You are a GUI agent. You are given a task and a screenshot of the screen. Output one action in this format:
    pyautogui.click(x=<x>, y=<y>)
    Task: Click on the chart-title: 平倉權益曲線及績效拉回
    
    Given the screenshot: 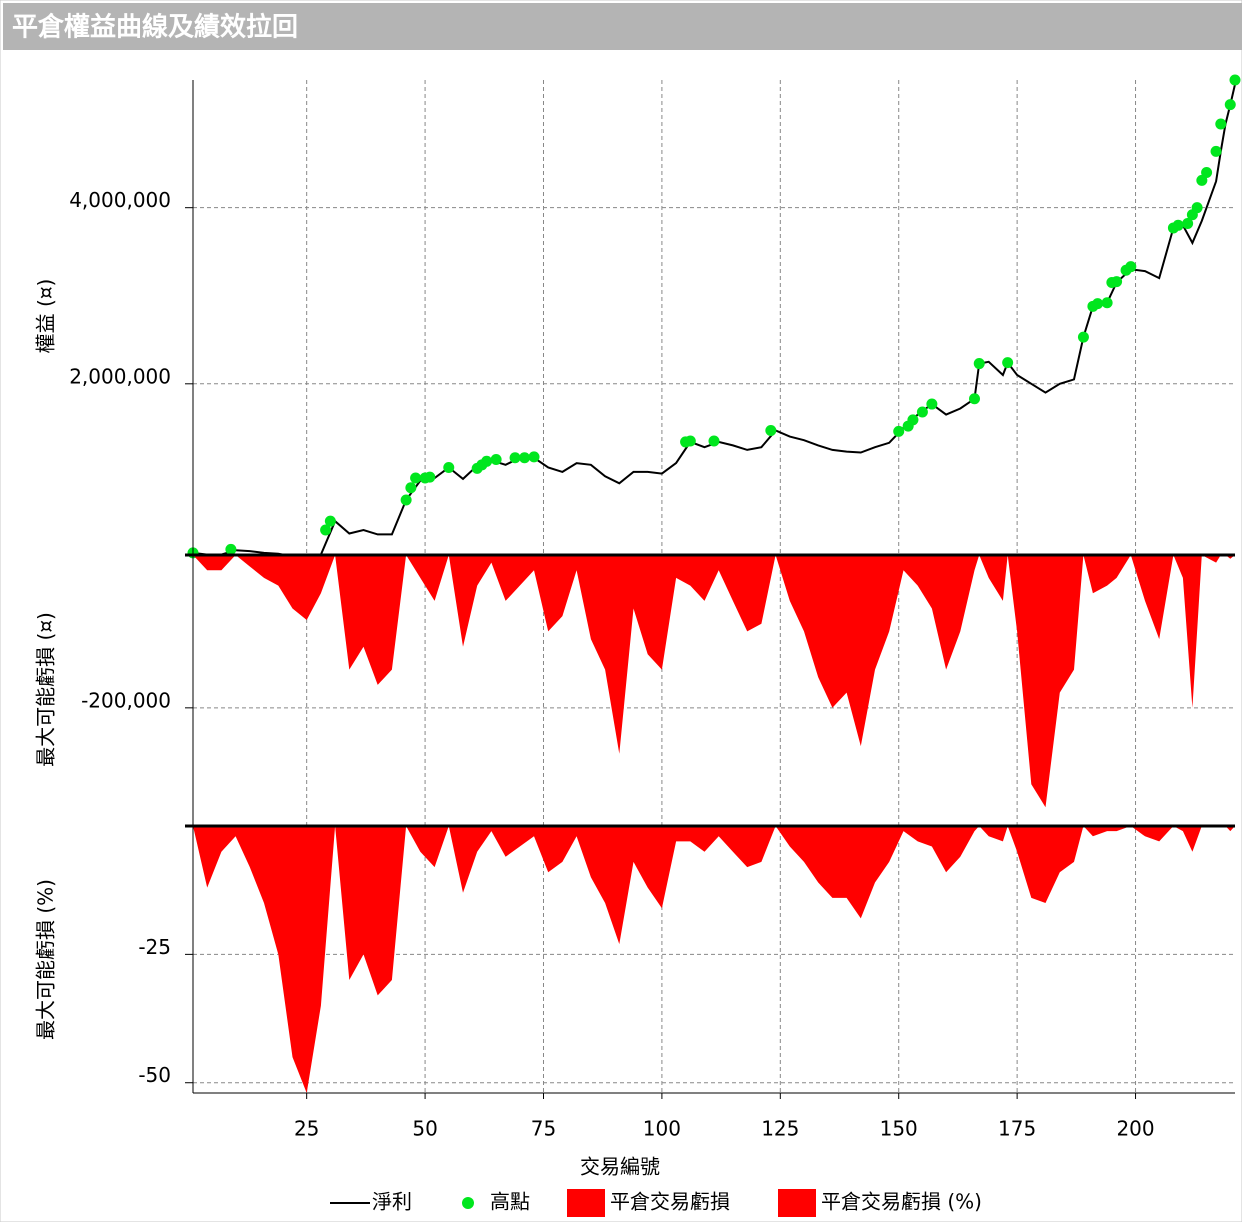 What is the action you would take?
    pyautogui.click(x=155, y=27)
    